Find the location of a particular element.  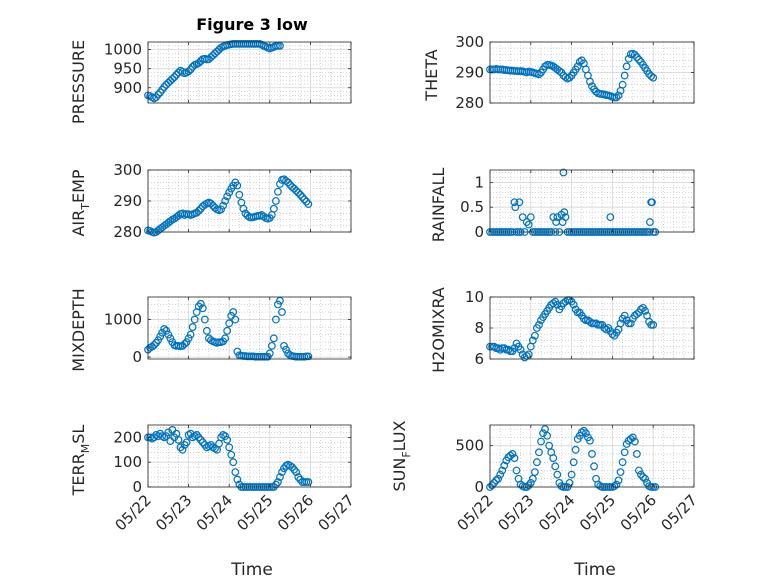

airtemp-ytick-label: 290 is located at coordinates (127, 201).